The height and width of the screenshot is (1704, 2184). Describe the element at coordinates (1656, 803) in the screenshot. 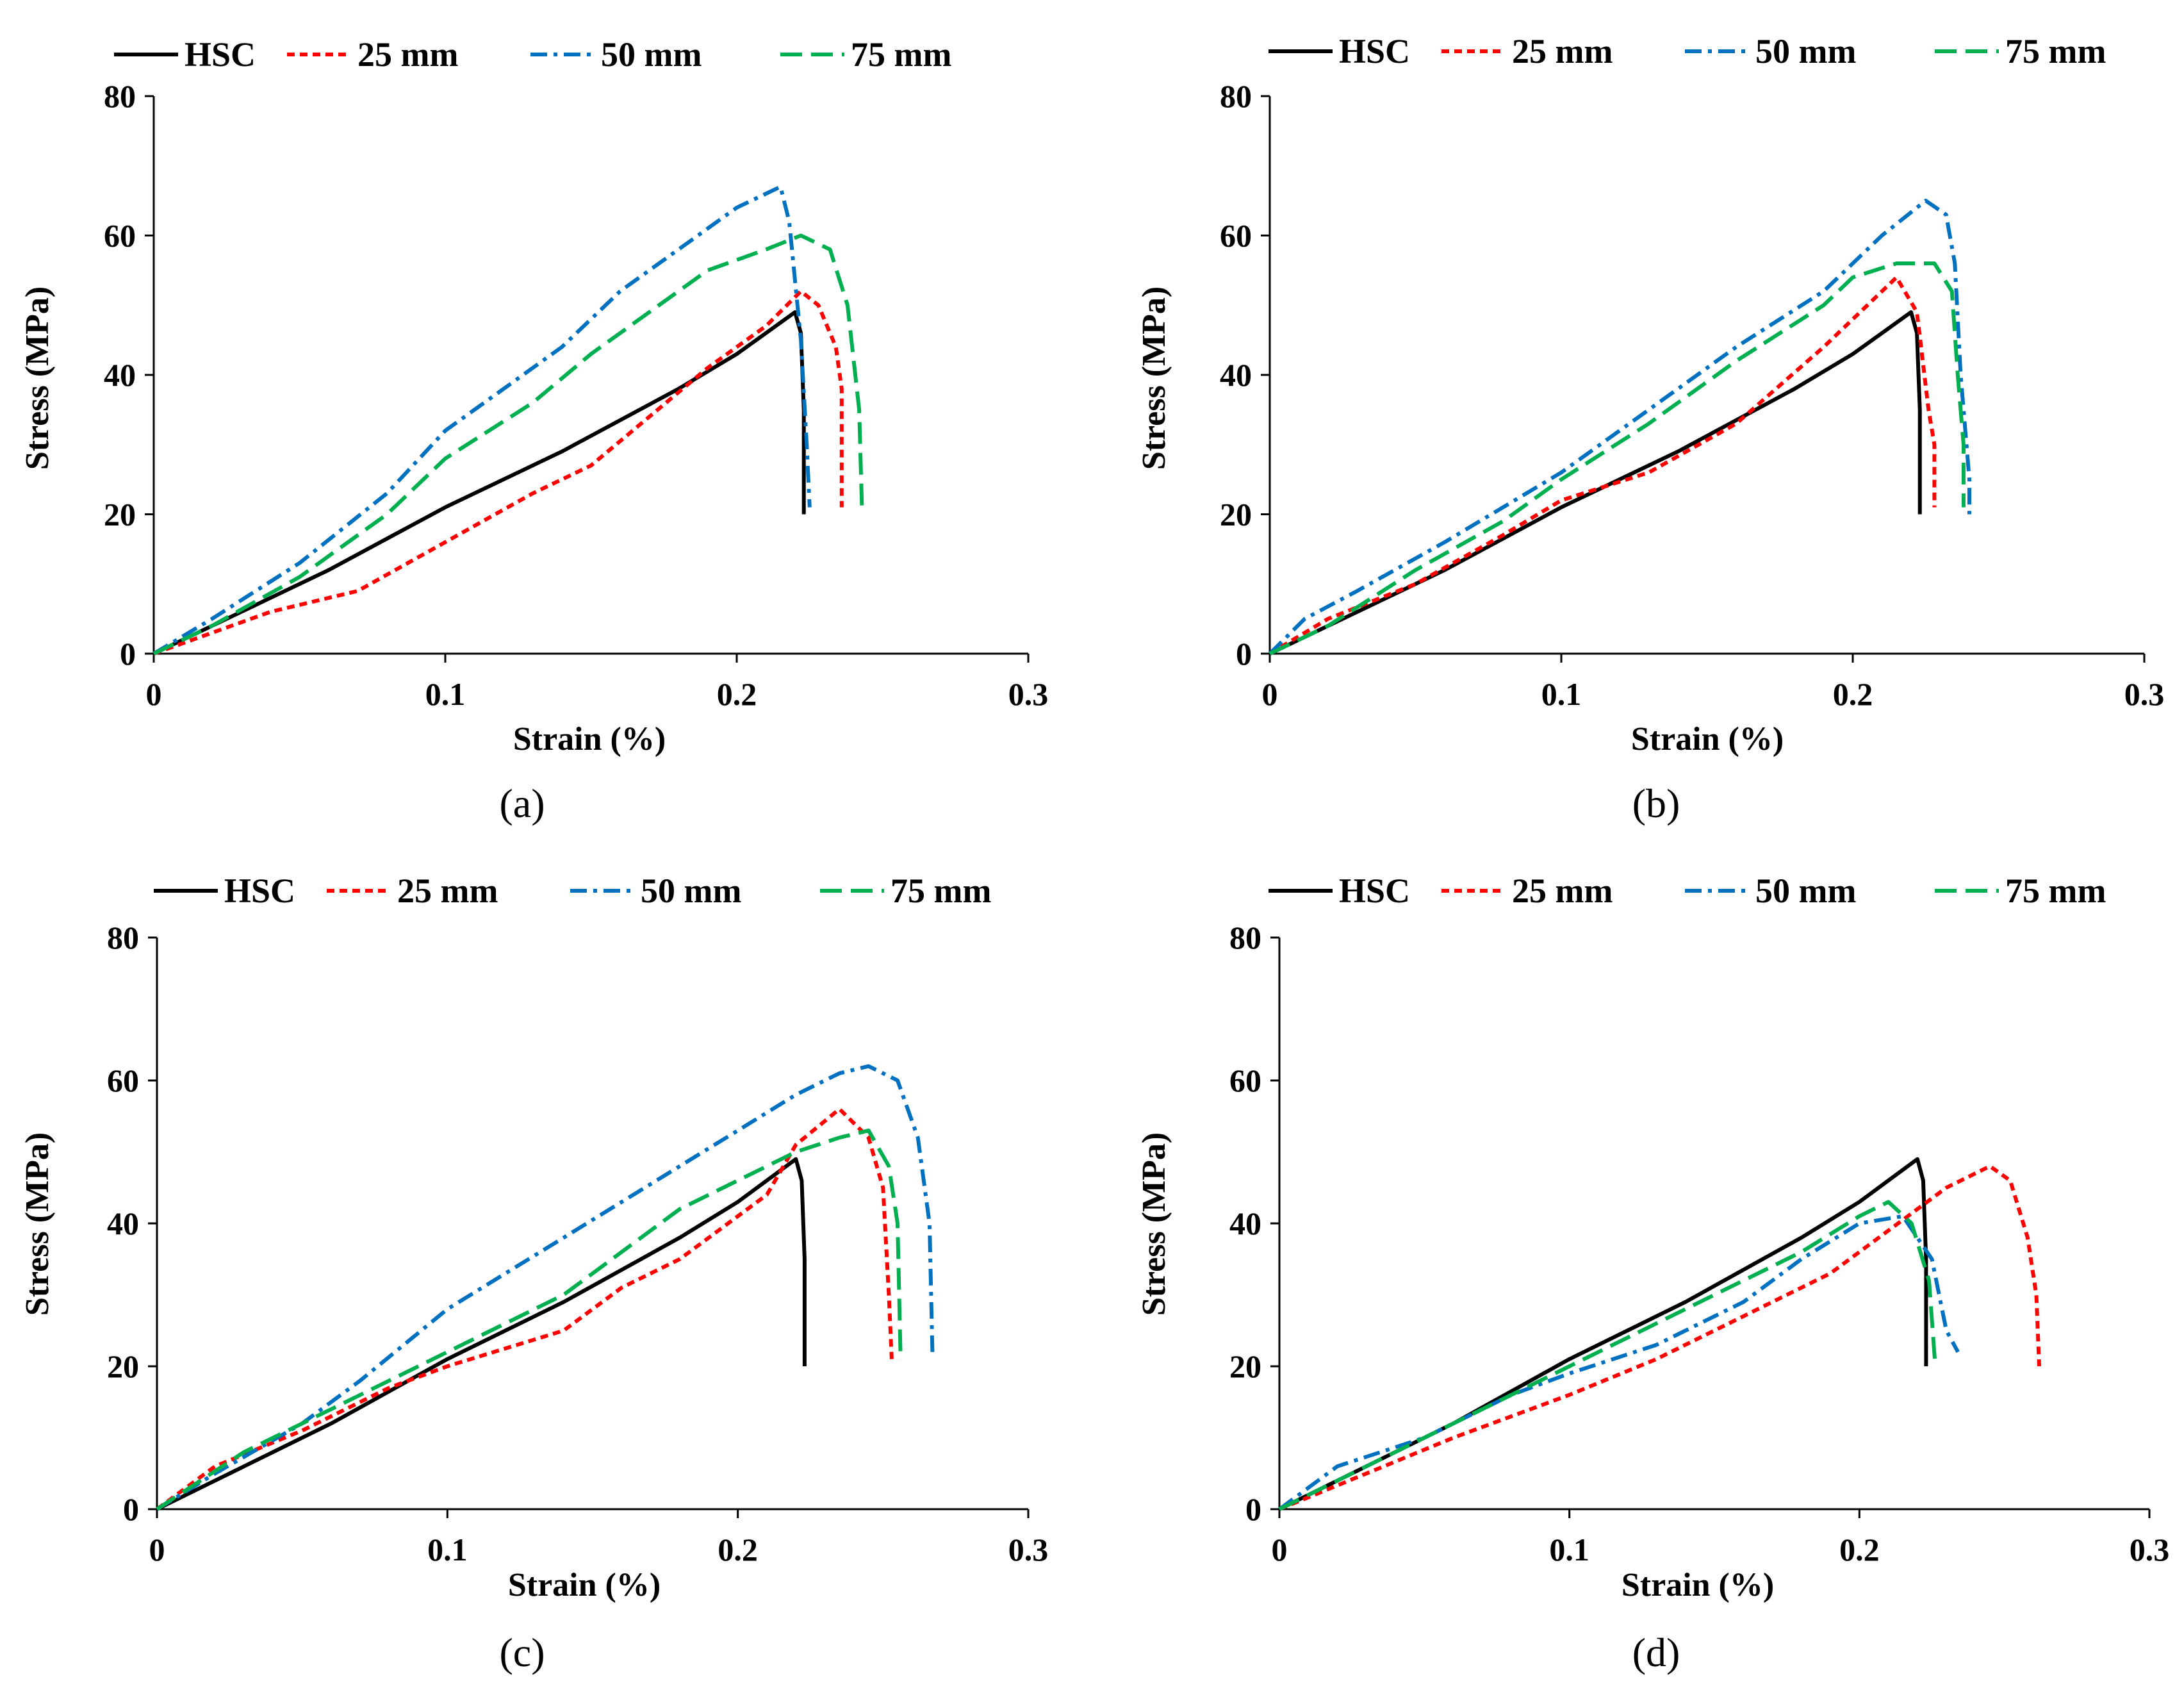

I see `panel-label: (b)` at that location.